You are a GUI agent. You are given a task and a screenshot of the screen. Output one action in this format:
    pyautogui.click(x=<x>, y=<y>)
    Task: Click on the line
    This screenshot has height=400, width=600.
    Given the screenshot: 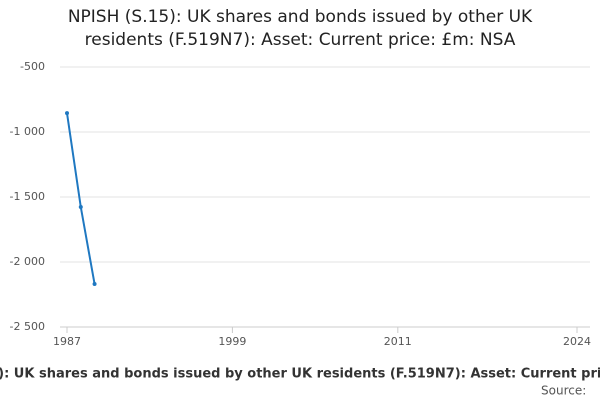 What is the action you would take?
    pyautogui.click(x=81, y=199)
    